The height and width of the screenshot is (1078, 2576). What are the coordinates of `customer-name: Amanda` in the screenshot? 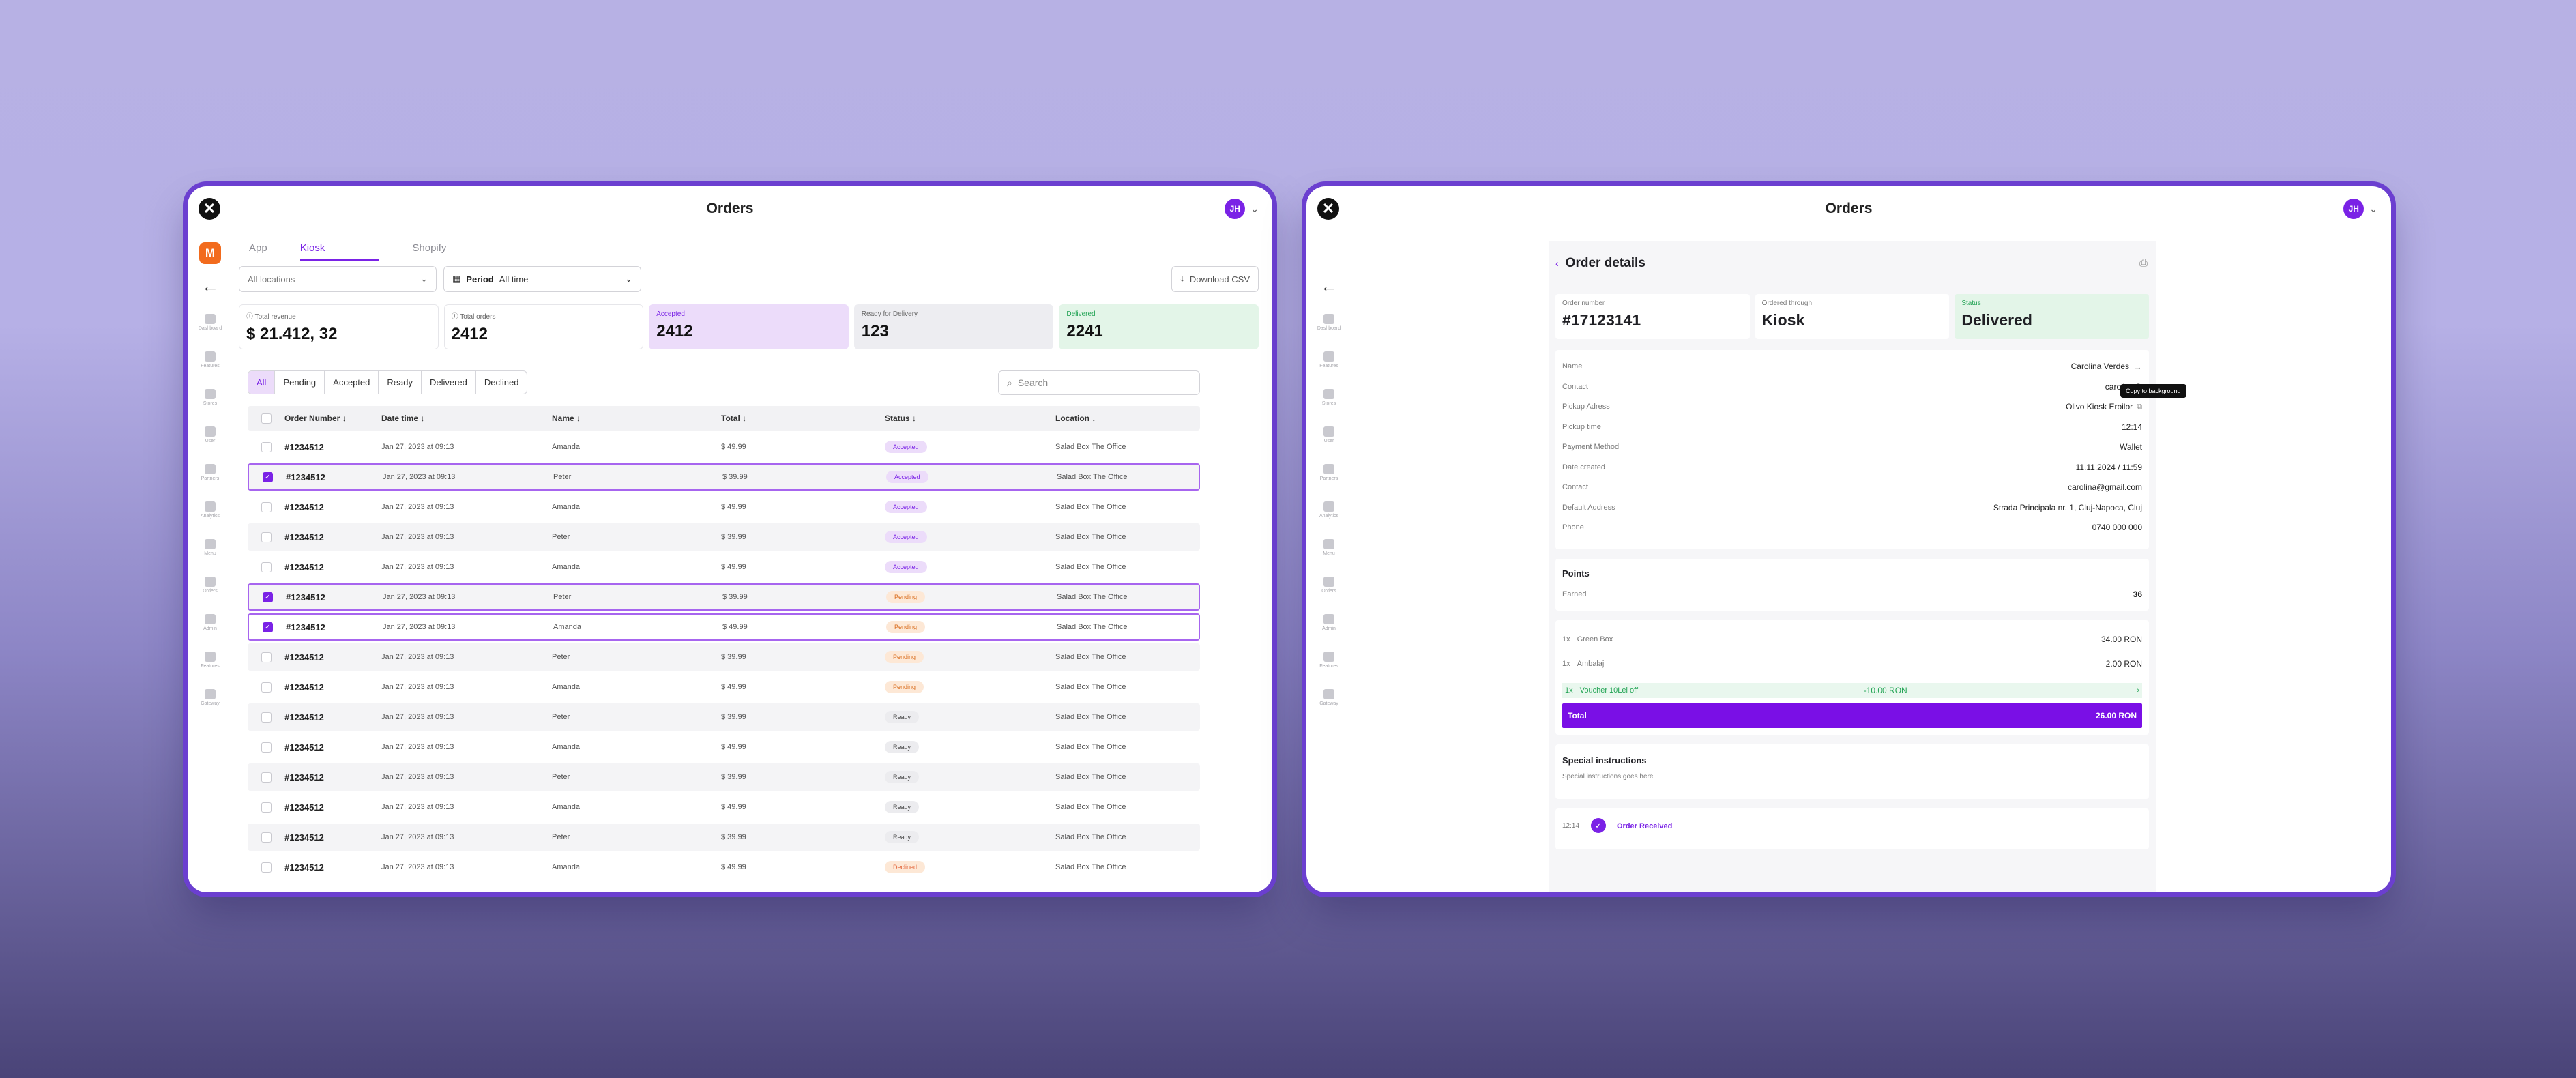 It's located at (566, 867).